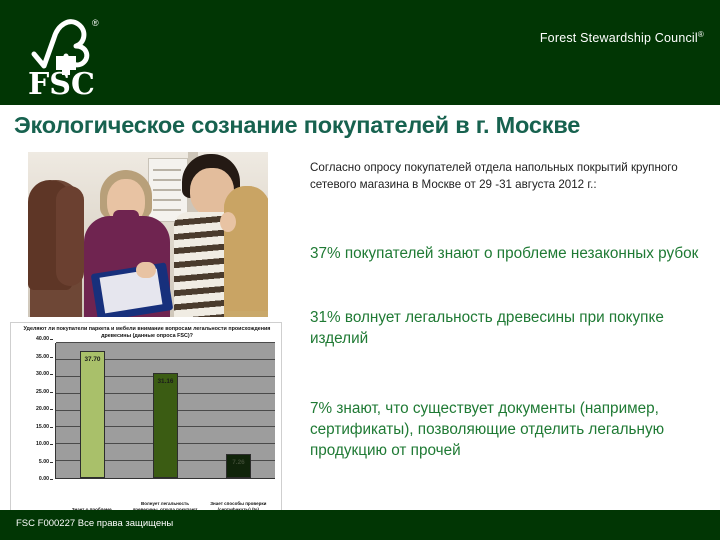  Describe the element at coordinates (618, 38) in the screenshot. I see `brand-name-text: Forest Stewardship Council` at that location.